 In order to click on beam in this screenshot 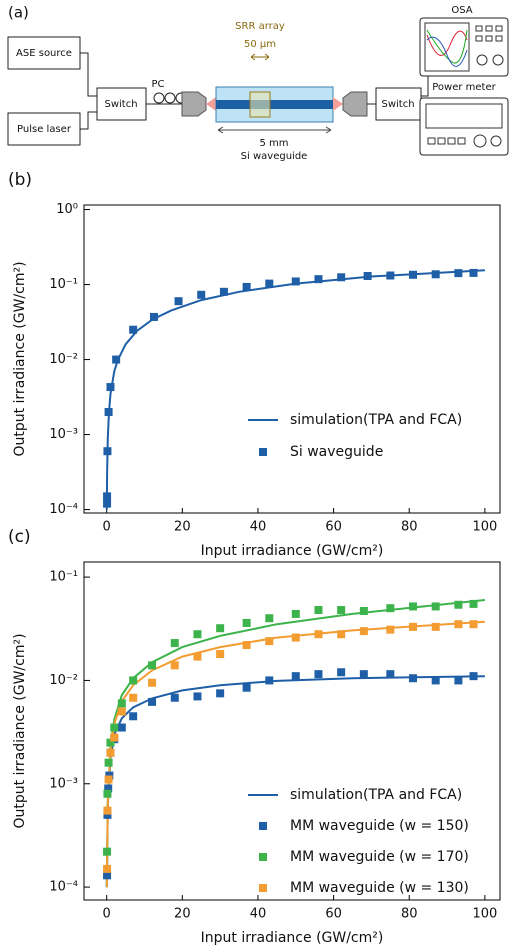, I will do `click(338, 104)`.